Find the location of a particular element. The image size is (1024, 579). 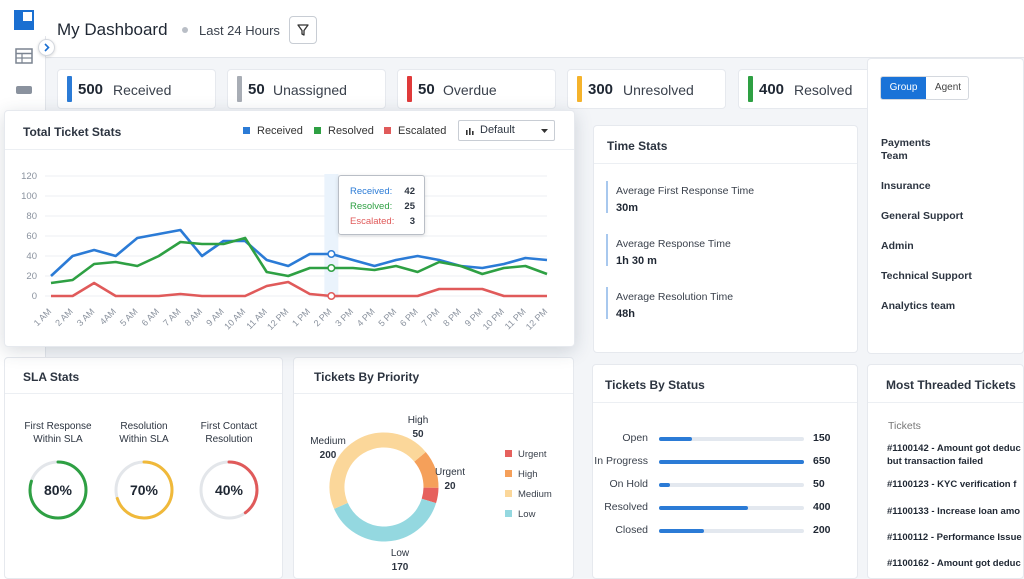

ticket-link: #1100112 - Performance Issue is located at coordinates (954, 537).